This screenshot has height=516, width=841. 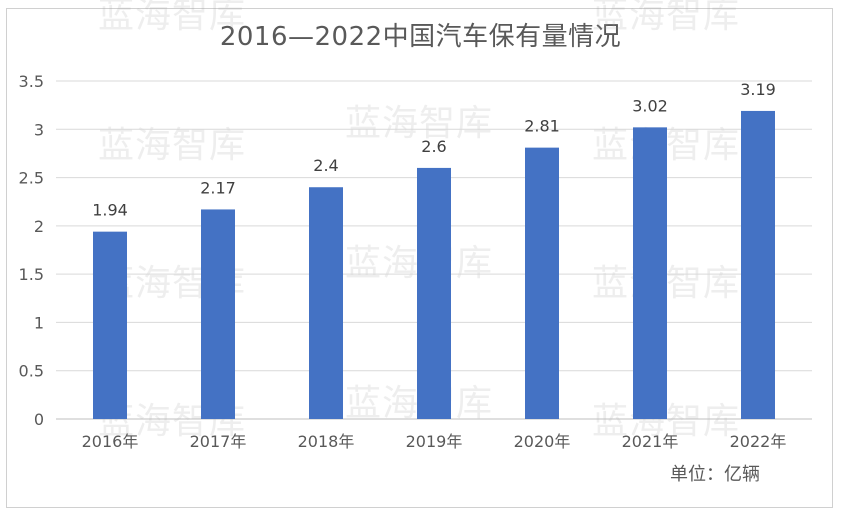 What do you see at coordinates (31, 81) in the screenshot?
I see `y-tick-label: 3.5` at bounding box center [31, 81].